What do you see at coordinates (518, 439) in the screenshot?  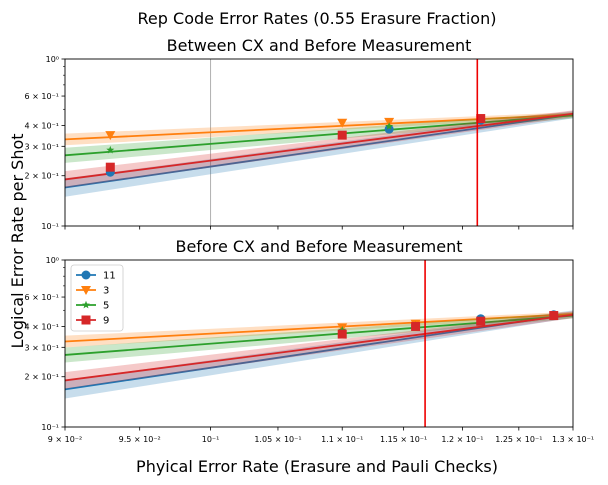 I see `x-tick-label: 1.25 × 10⁻¹` at bounding box center [518, 439].